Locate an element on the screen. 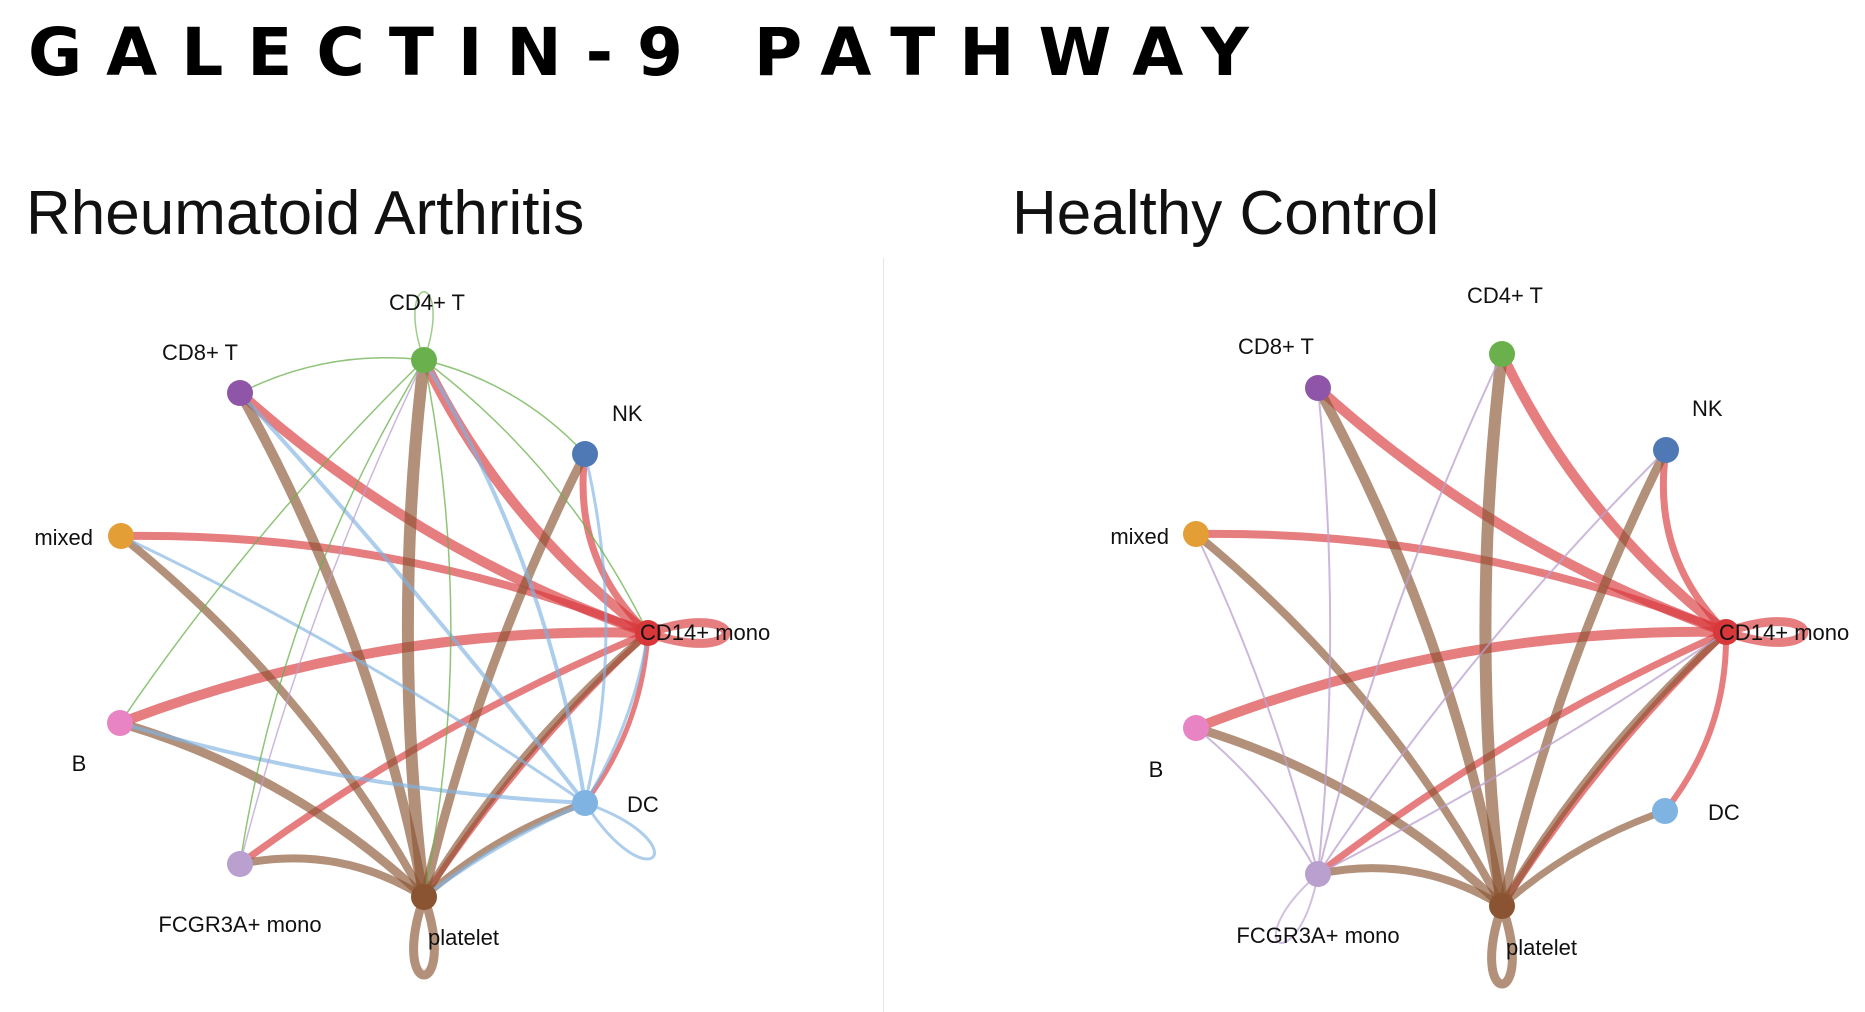  edge-ra-platelet-to-mixed is located at coordinates (272, 716).